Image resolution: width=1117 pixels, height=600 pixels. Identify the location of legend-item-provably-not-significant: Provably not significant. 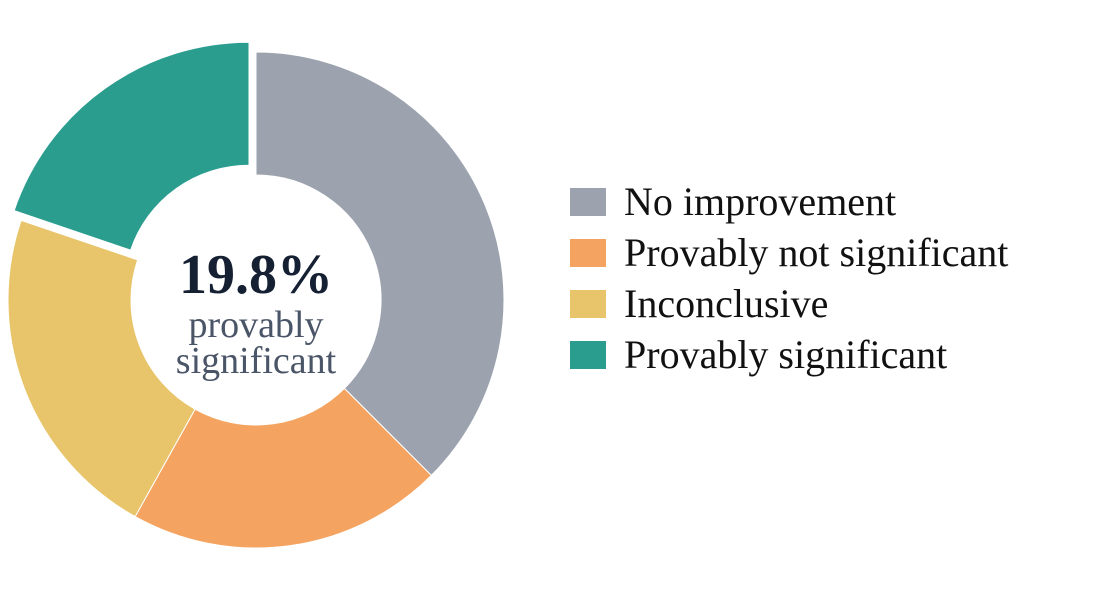
(789, 252).